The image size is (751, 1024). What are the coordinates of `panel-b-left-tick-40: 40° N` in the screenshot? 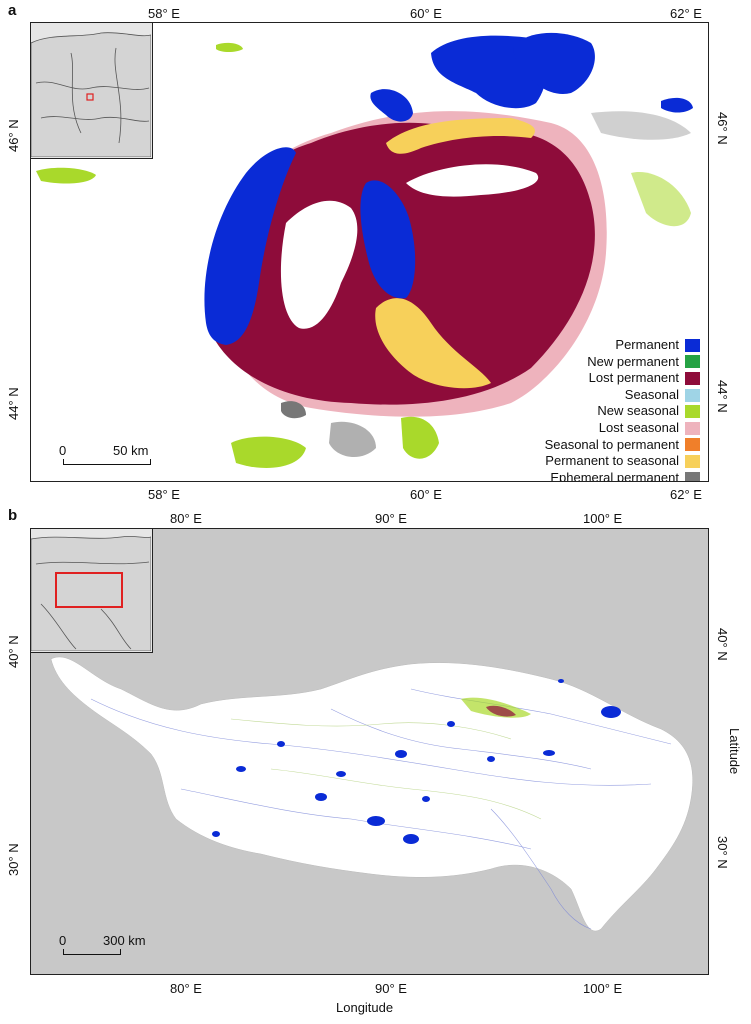 It's located at (13, 651).